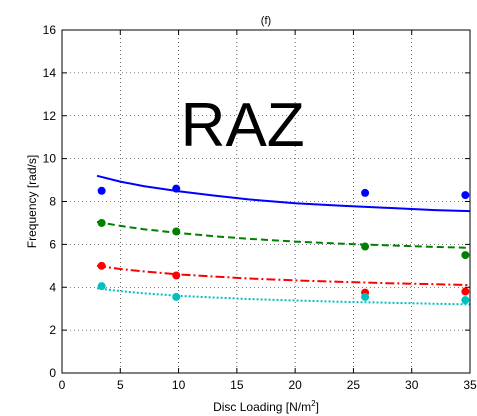 The width and height of the screenshot is (477, 416). Describe the element at coordinates (50, 116) in the screenshot. I see `y-tick-label: 12` at that location.